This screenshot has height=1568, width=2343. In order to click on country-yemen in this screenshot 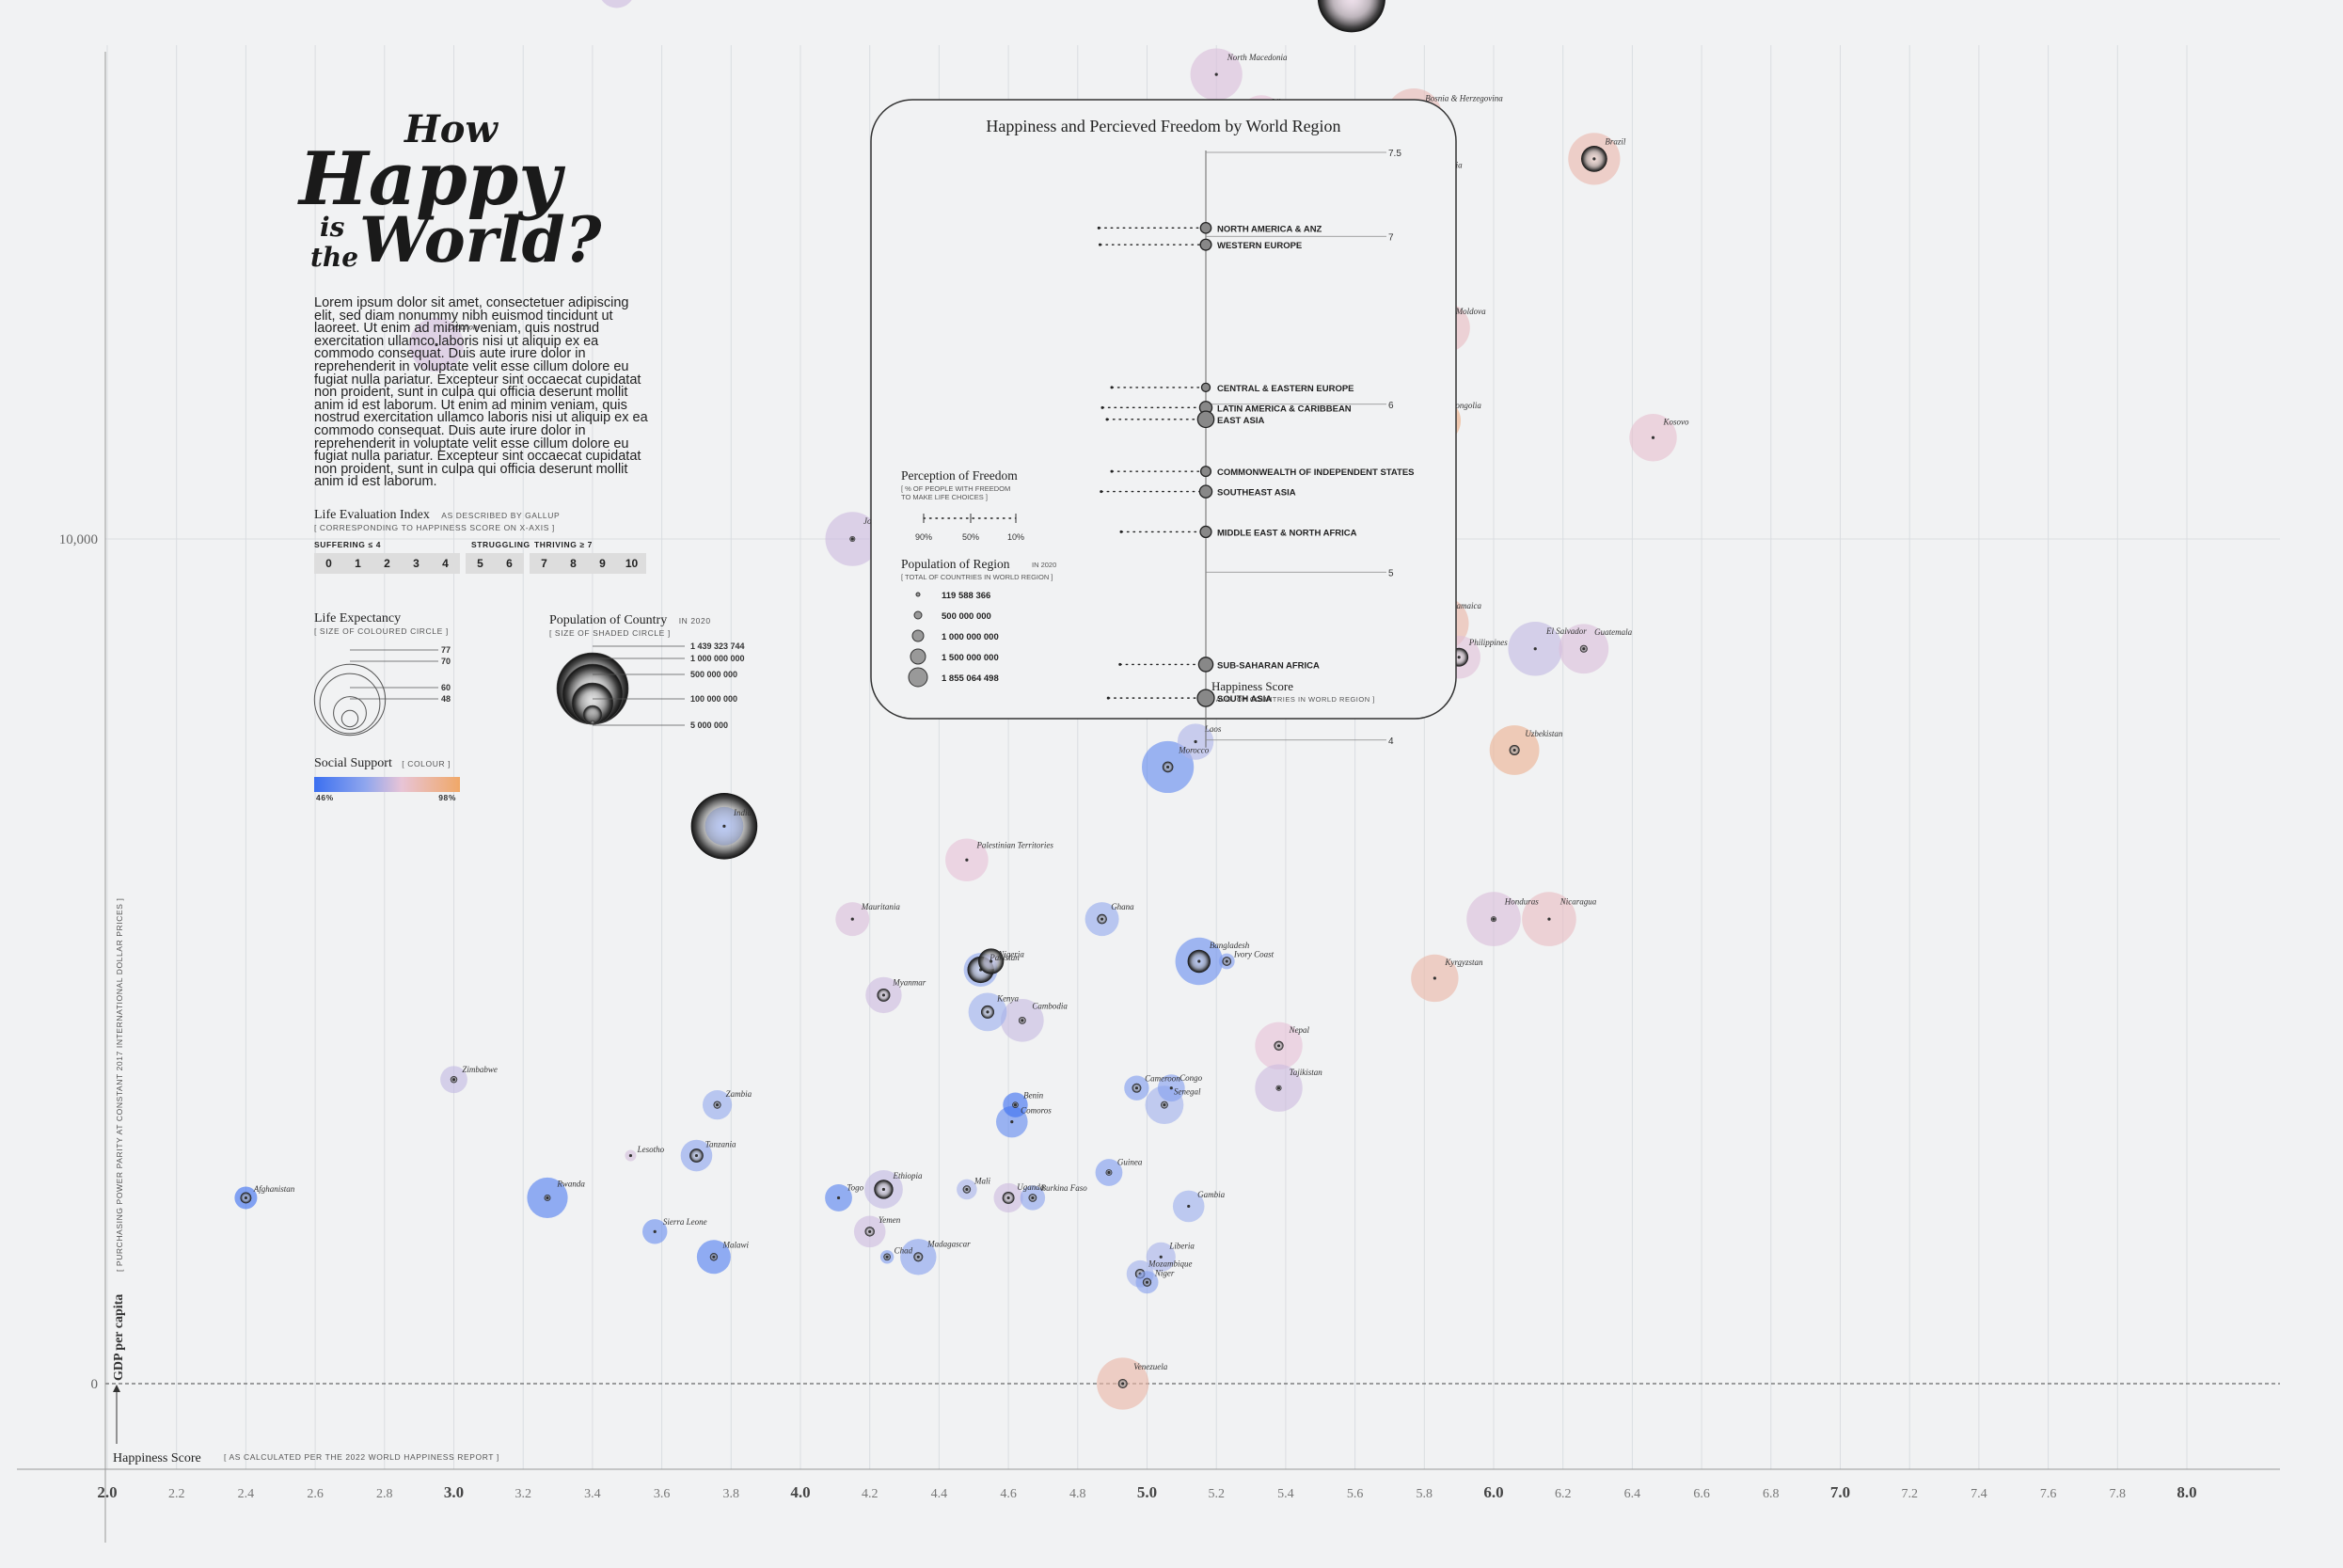, I will do `click(870, 1231)`.